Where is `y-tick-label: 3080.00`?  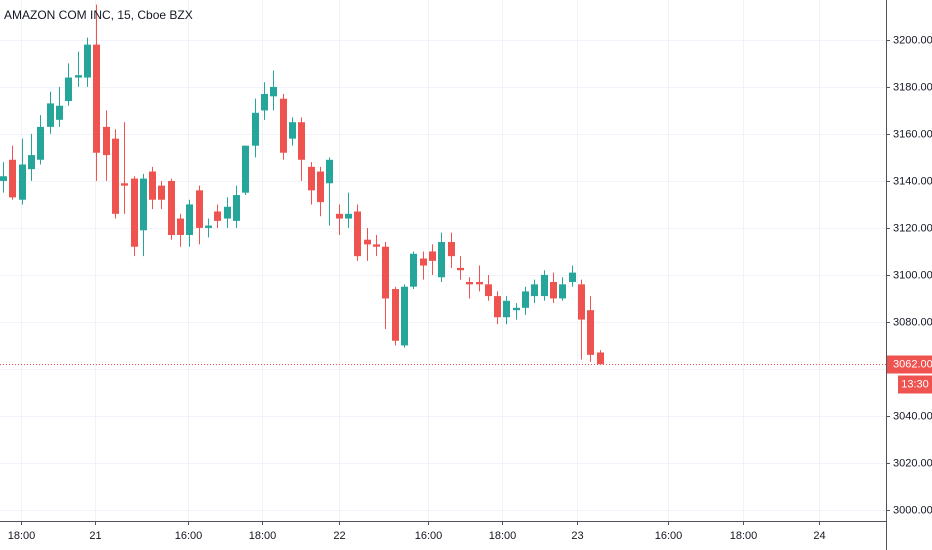 y-tick-label: 3080.00 is located at coordinates (912, 322).